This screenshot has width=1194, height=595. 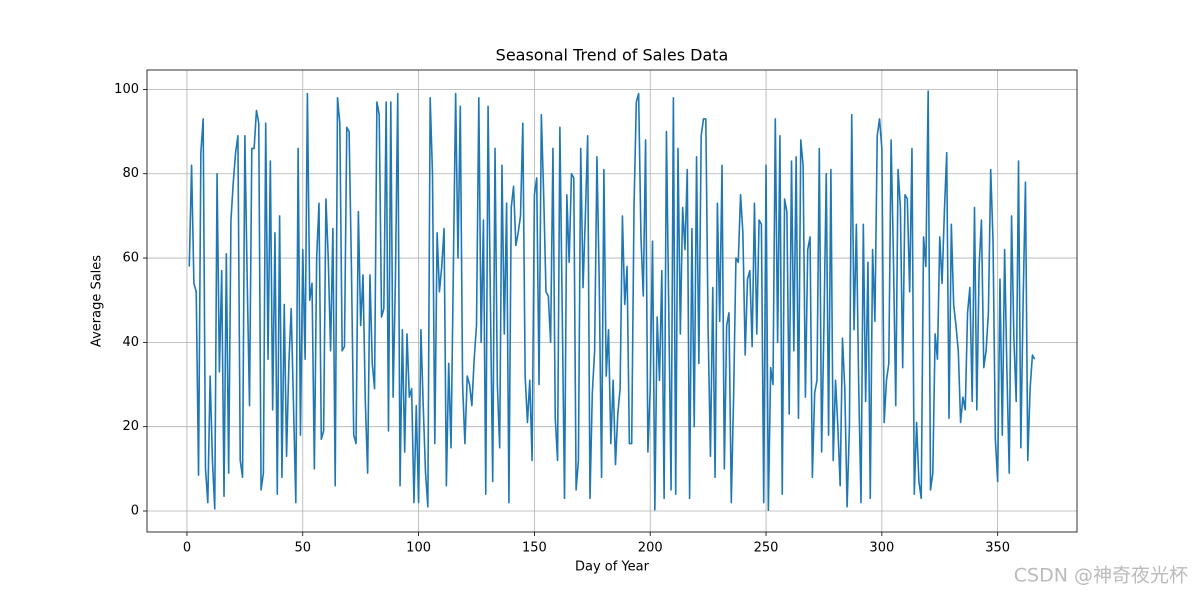 I want to click on x-tick-label: 250, so click(x=766, y=548).